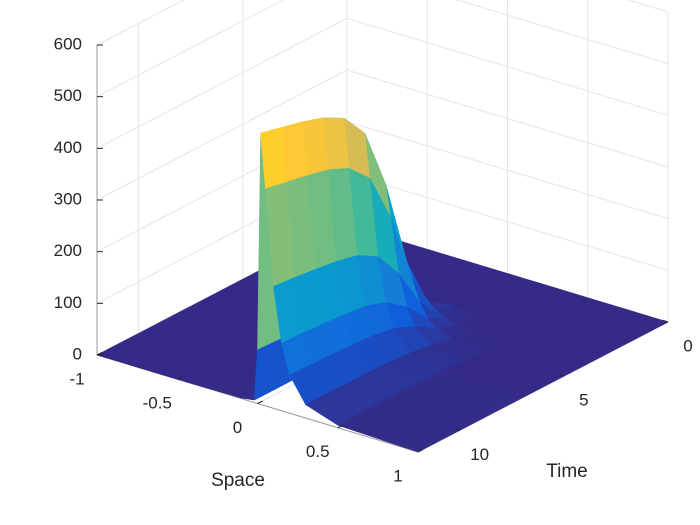 The image size is (700, 525). I want to click on x-tick-label: 1, so click(397, 475).